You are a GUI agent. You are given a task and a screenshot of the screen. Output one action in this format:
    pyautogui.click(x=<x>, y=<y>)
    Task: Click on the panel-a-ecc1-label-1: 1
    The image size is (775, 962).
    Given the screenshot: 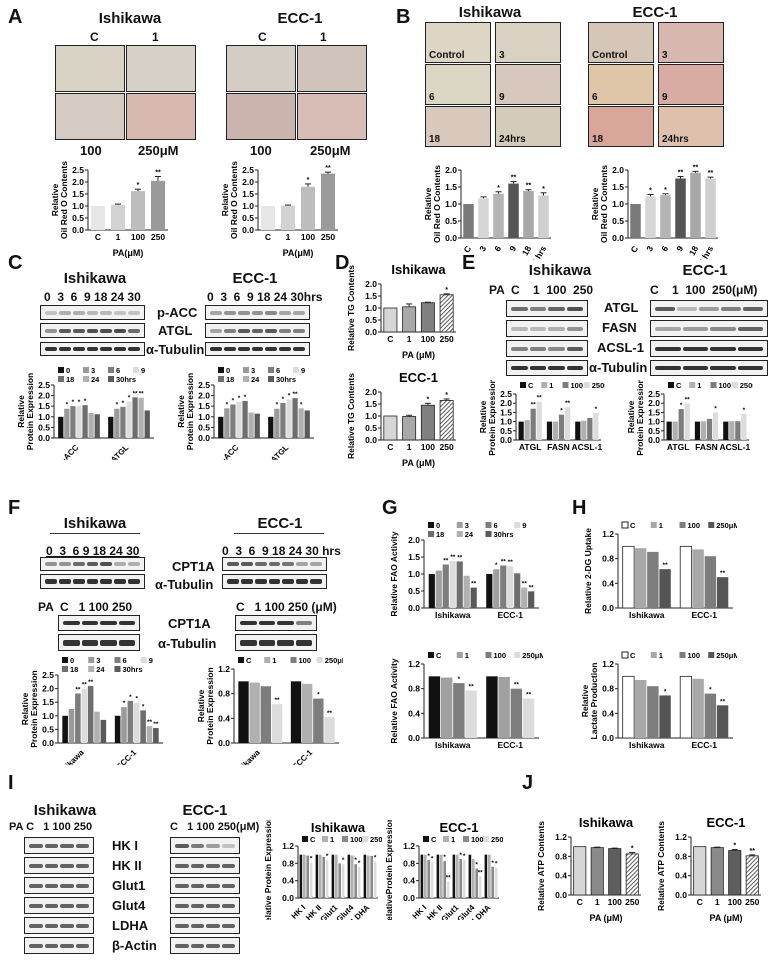 What is the action you would take?
    pyautogui.click(x=323, y=37)
    